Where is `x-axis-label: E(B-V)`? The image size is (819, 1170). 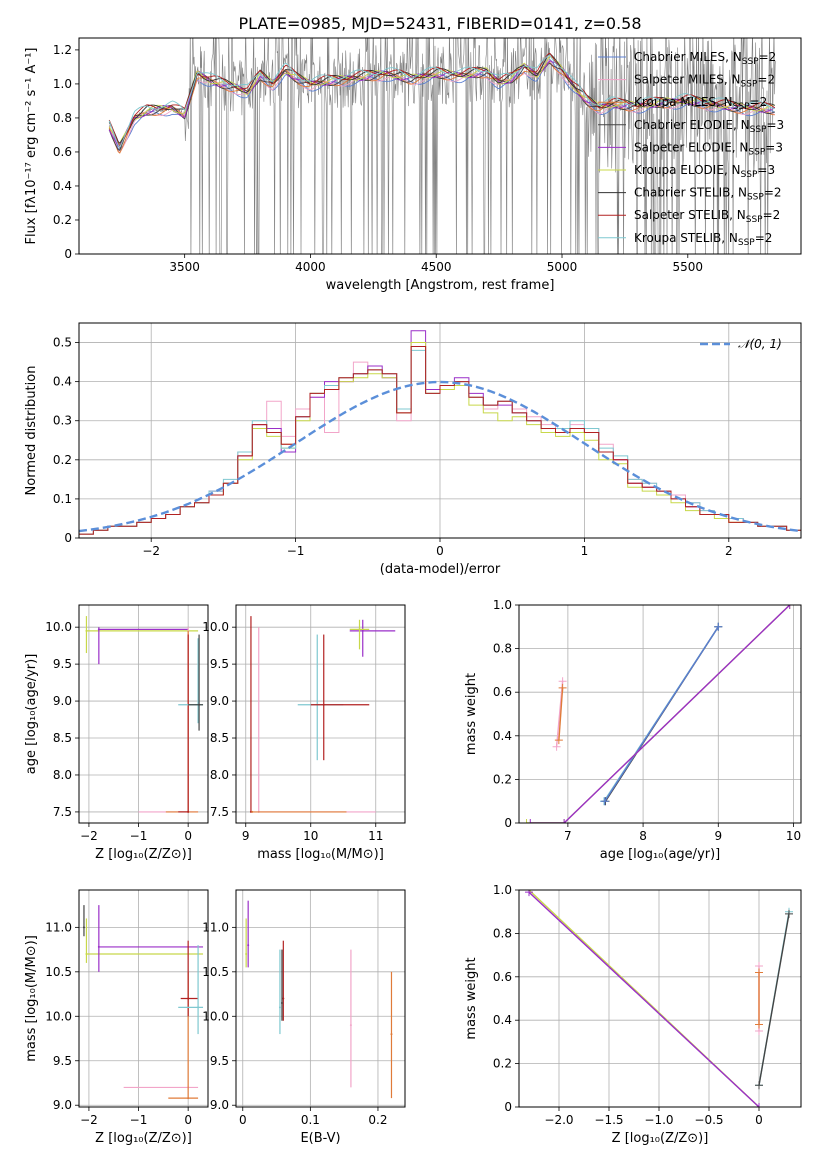
x-axis-label: E(B-V) is located at coordinates (320, 1138).